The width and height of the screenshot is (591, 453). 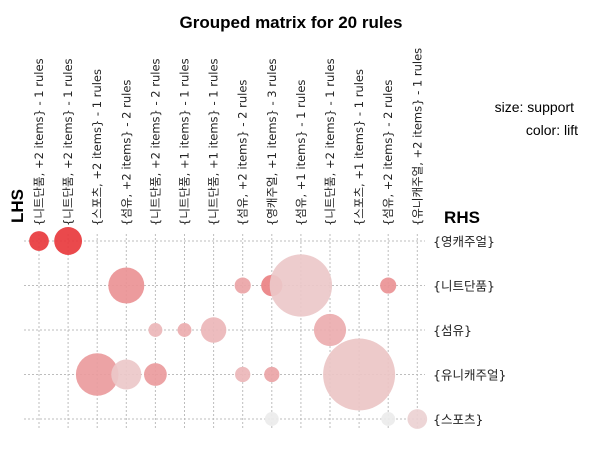 I want to click on rhs-tick-label: {영캐주얼}, so click(x=464, y=241).